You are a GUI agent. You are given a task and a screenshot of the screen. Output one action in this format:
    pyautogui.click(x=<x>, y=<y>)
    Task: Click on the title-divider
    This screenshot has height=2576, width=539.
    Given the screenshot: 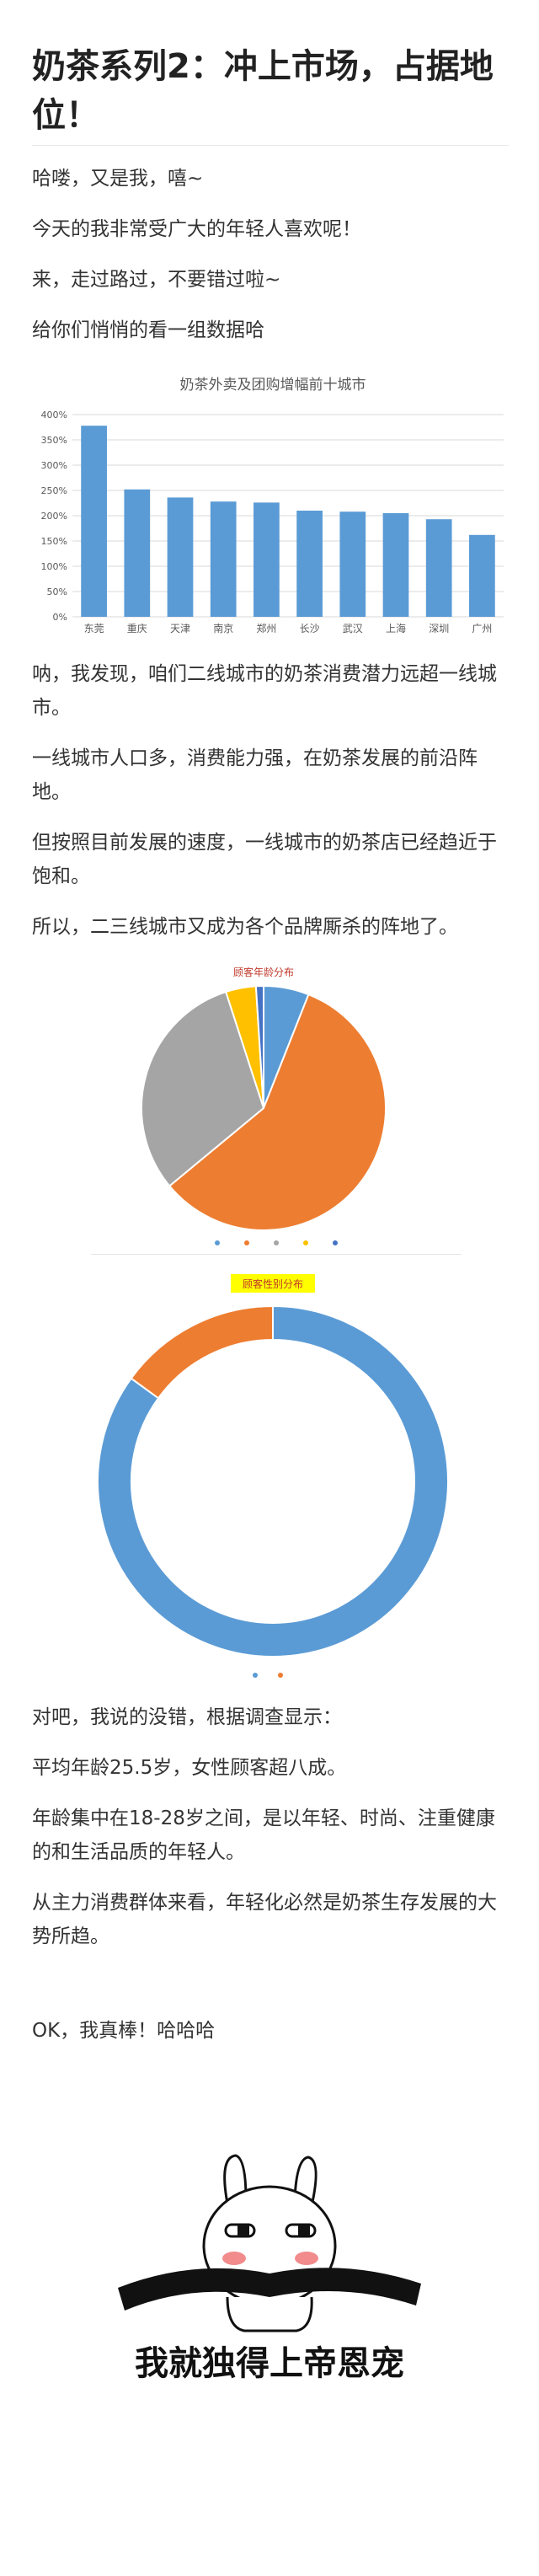 What is the action you would take?
    pyautogui.click(x=270, y=145)
    